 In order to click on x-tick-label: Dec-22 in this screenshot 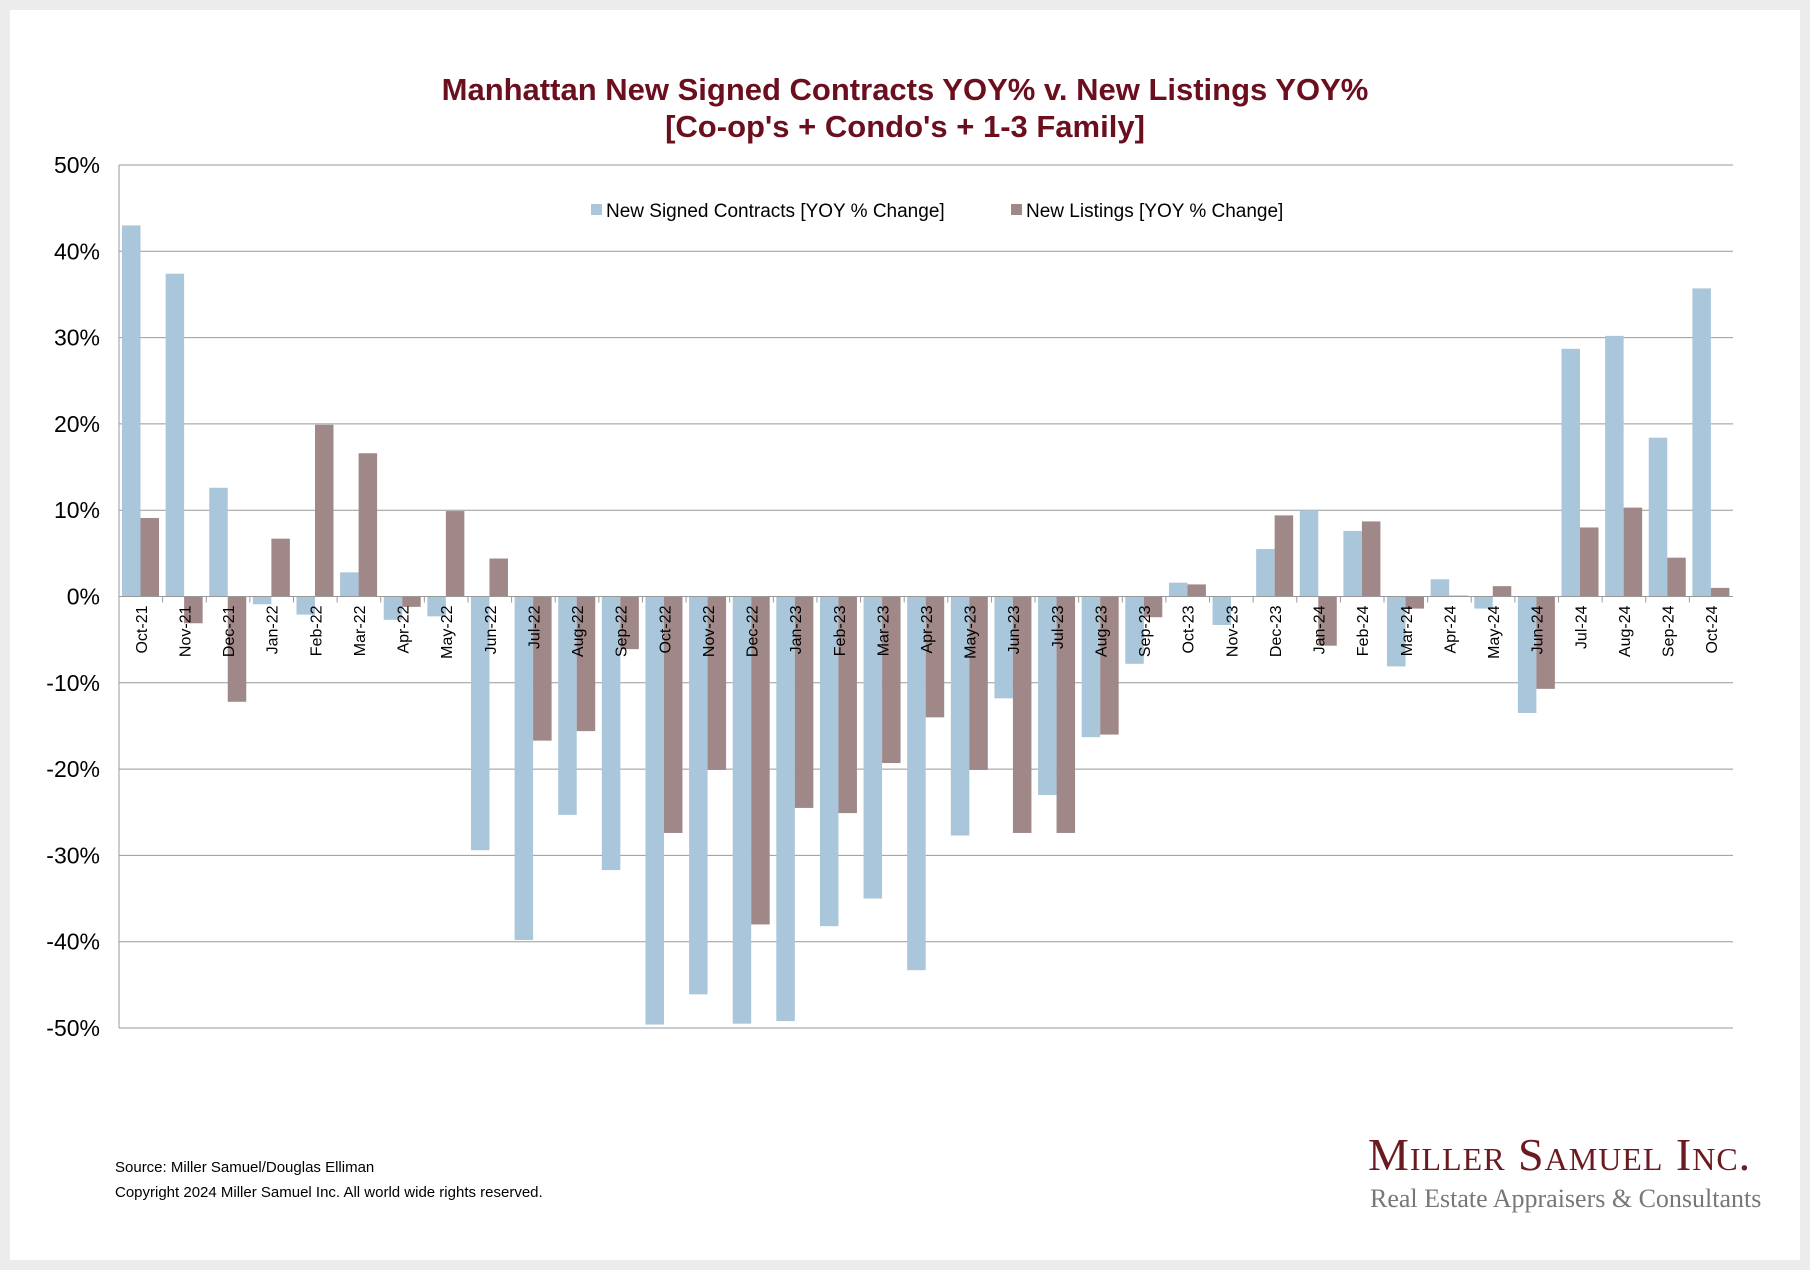, I will do `click(753, 631)`.